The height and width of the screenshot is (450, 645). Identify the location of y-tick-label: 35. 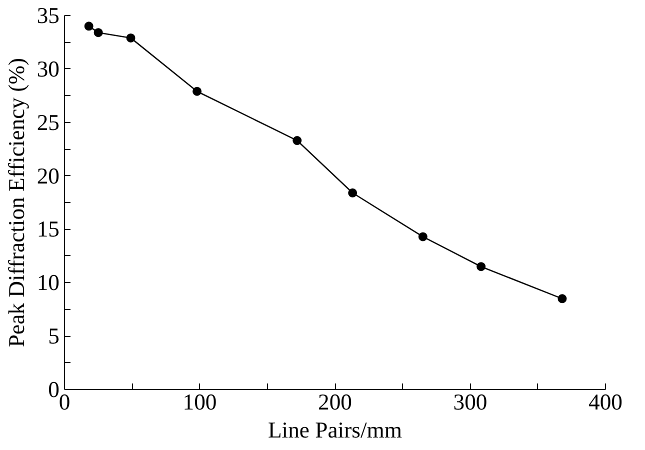
(48, 15).